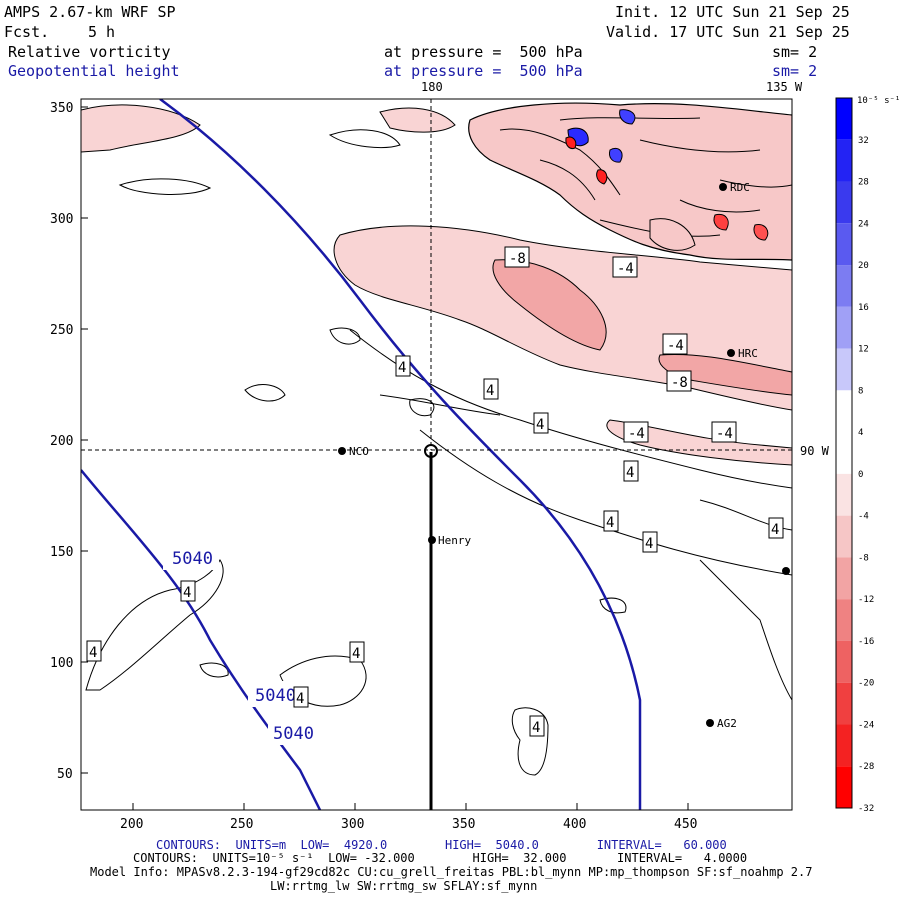 The height and width of the screenshot is (900, 900). Describe the element at coordinates (784, 87) in the screenshot. I see `lon-label-135w: 135 W` at that location.